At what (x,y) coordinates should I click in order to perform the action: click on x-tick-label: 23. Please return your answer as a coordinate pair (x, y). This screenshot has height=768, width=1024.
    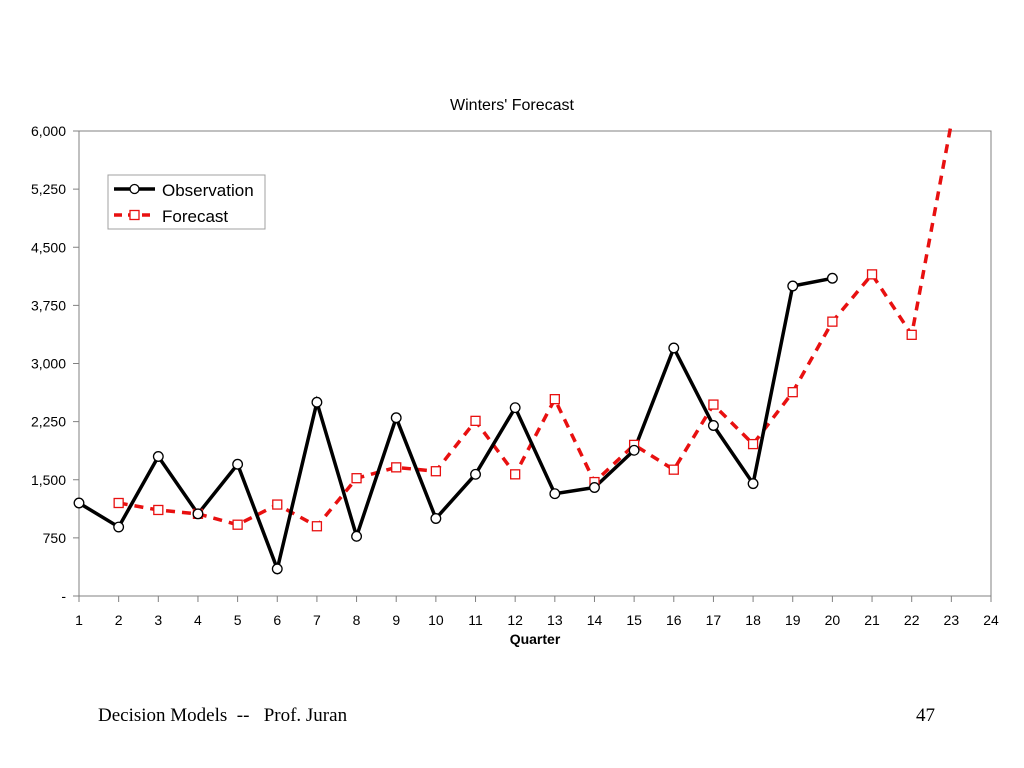
    Looking at the image, I should click on (952, 620).